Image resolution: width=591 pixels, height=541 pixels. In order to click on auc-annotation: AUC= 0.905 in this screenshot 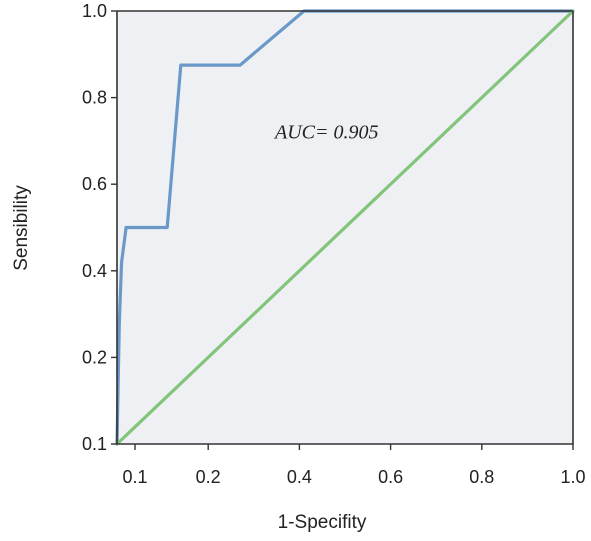, I will do `click(326, 133)`.